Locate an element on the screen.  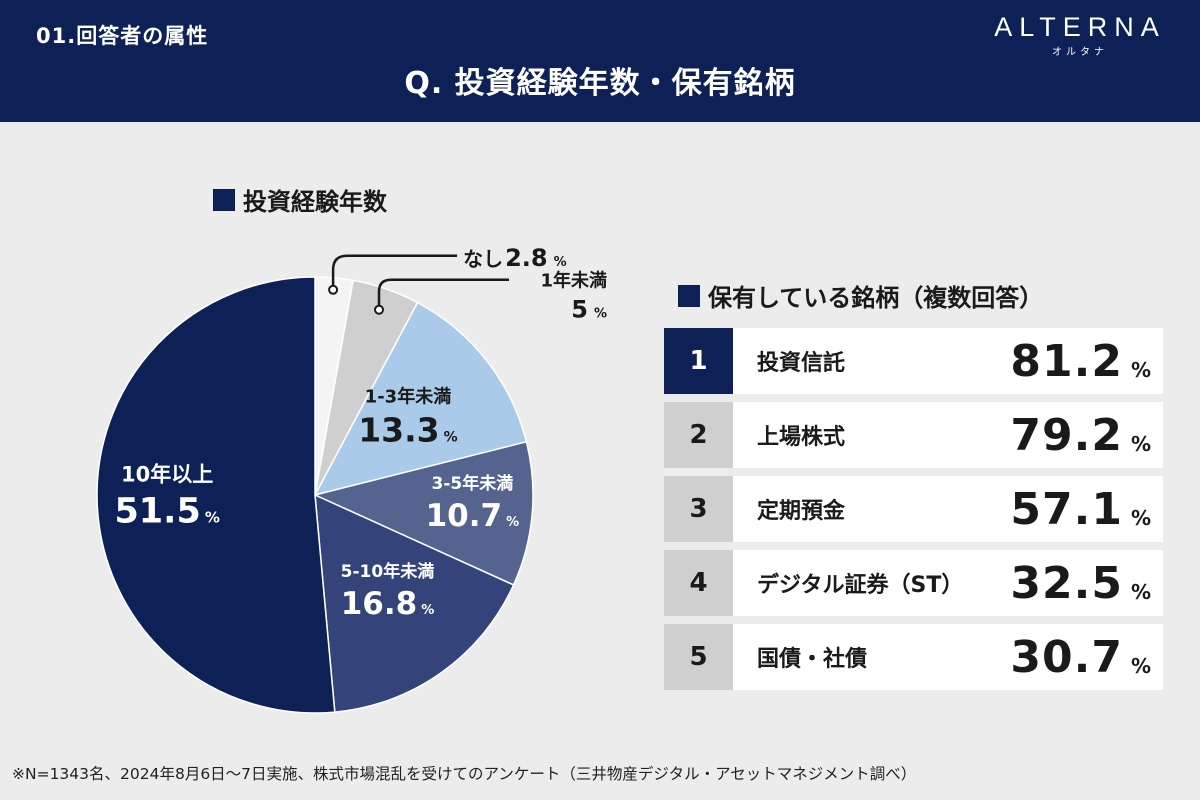
holdings-heading-text: 保有している銘柄（複数回答） is located at coordinates (876, 298).